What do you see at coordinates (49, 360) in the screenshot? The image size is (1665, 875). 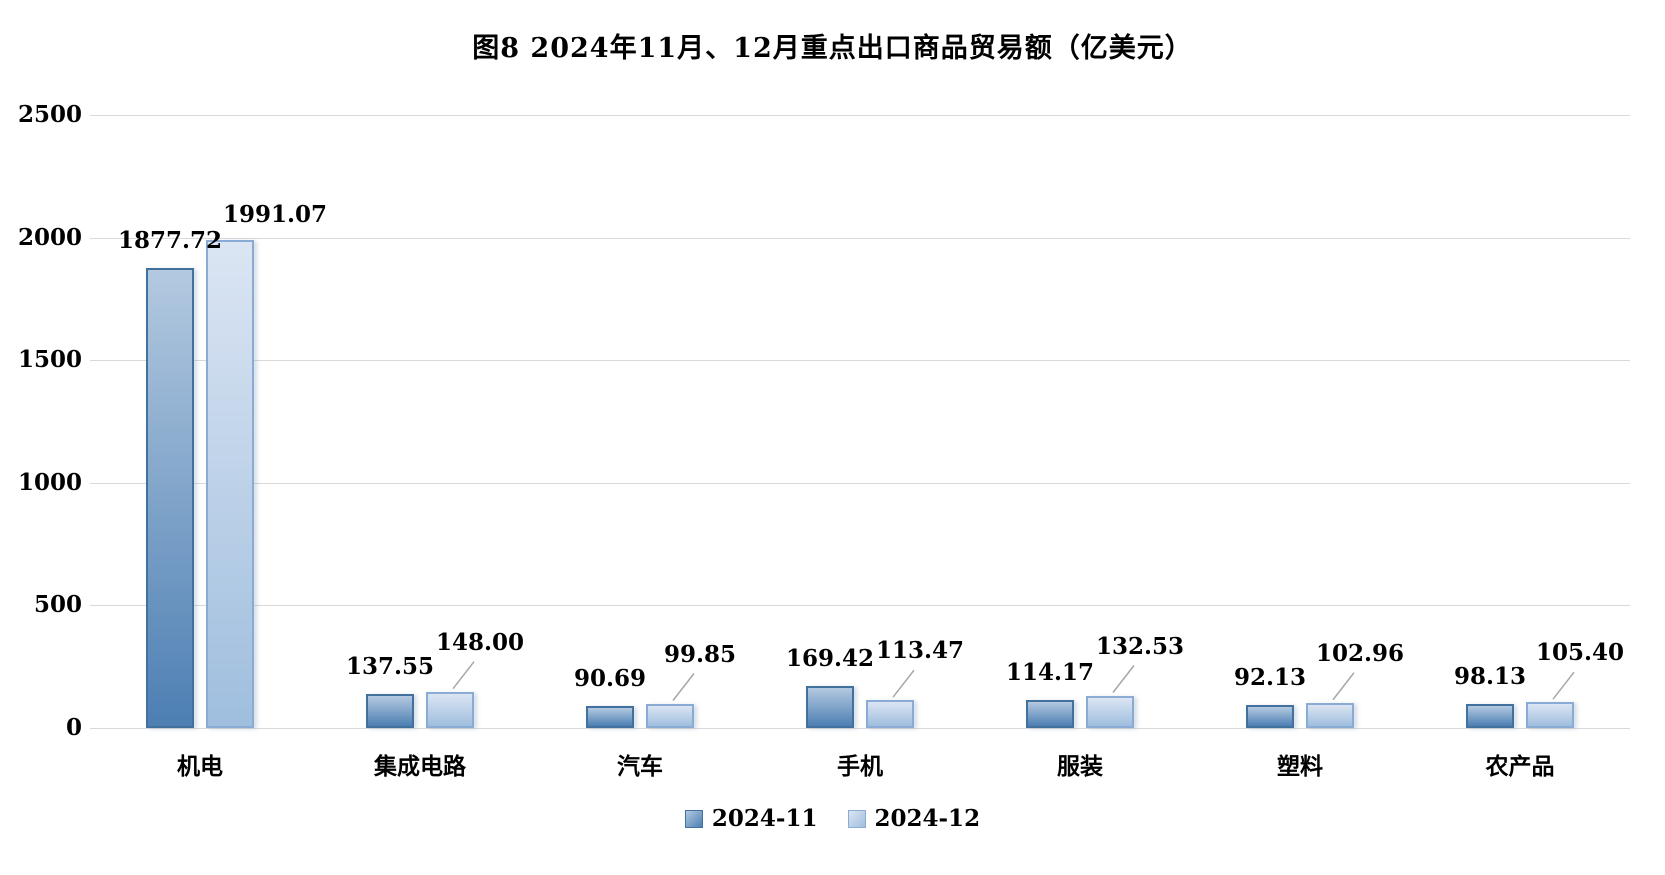 I see `y-axis-tick-label: 1500` at bounding box center [49, 360].